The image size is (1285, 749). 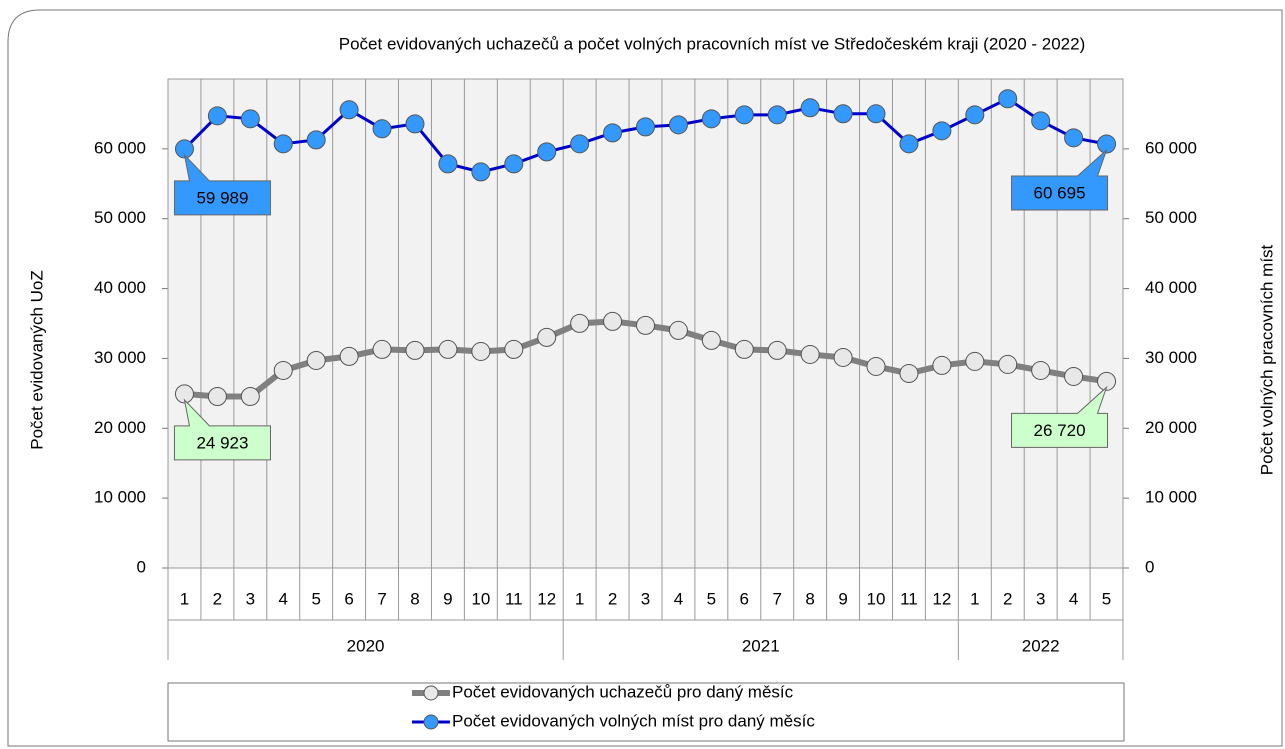 I want to click on x-tick-label: 11, so click(x=909, y=598).